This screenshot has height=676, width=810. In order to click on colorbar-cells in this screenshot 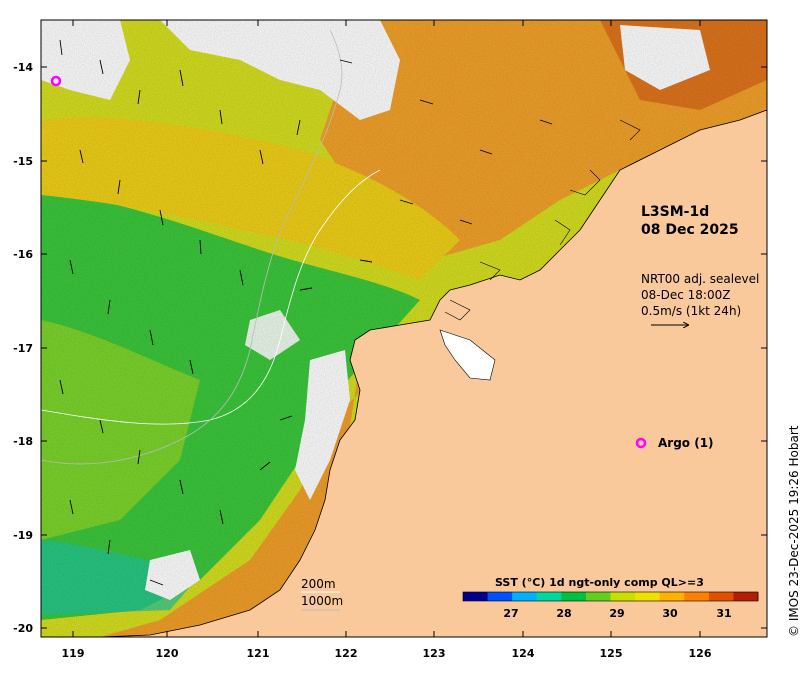, I will do `click(611, 596)`.